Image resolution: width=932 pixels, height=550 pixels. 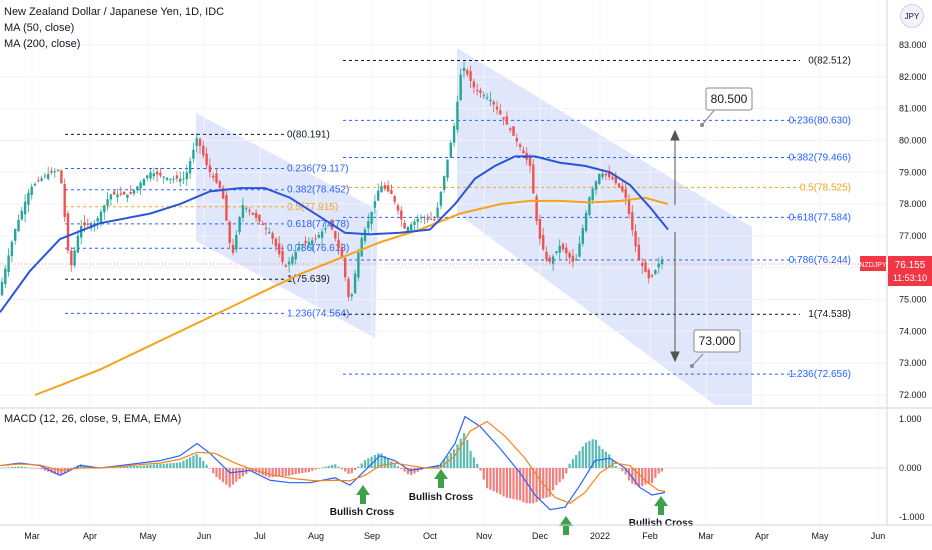 I want to click on callout-upper-text: 80.500, so click(x=729, y=99).